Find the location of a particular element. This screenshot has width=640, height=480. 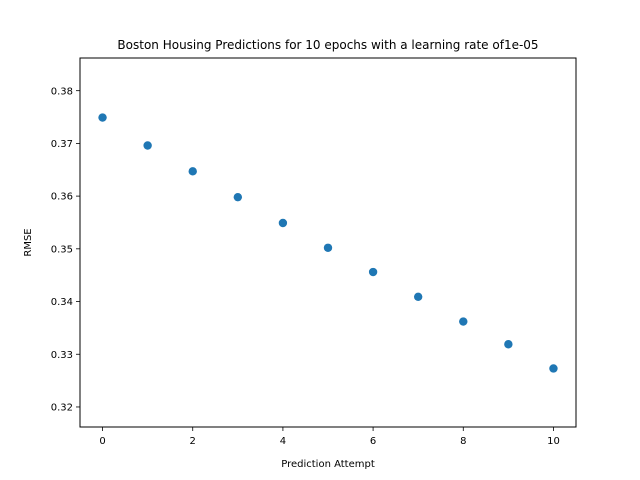

x-tick-label: 8 is located at coordinates (463, 441).